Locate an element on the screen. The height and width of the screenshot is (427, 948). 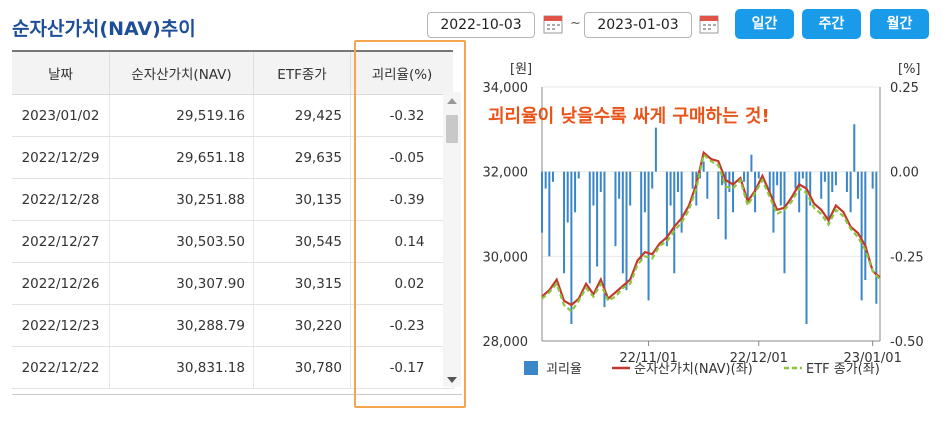
end-date-input: 2023-01-03 is located at coordinates (638, 25).